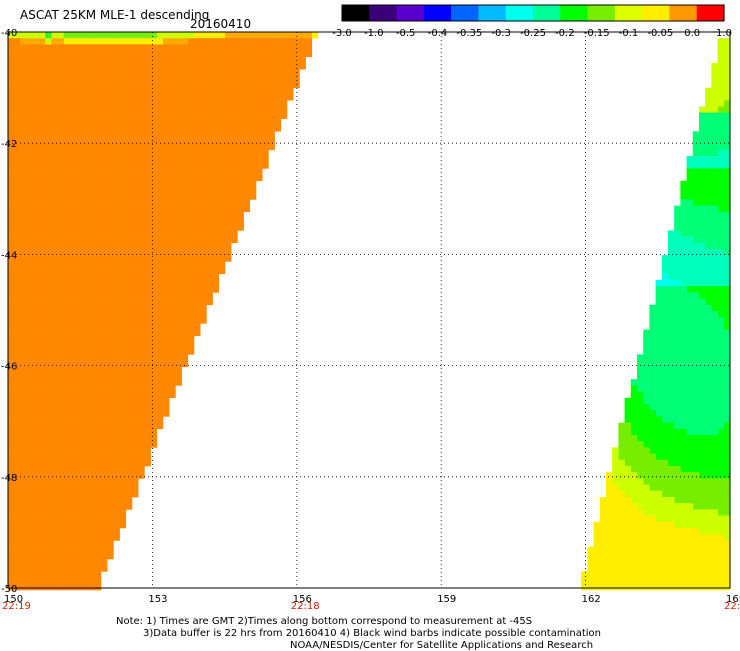 This screenshot has height=651, width=740. I want to click on colorbar-swatch, so click(656, 13).